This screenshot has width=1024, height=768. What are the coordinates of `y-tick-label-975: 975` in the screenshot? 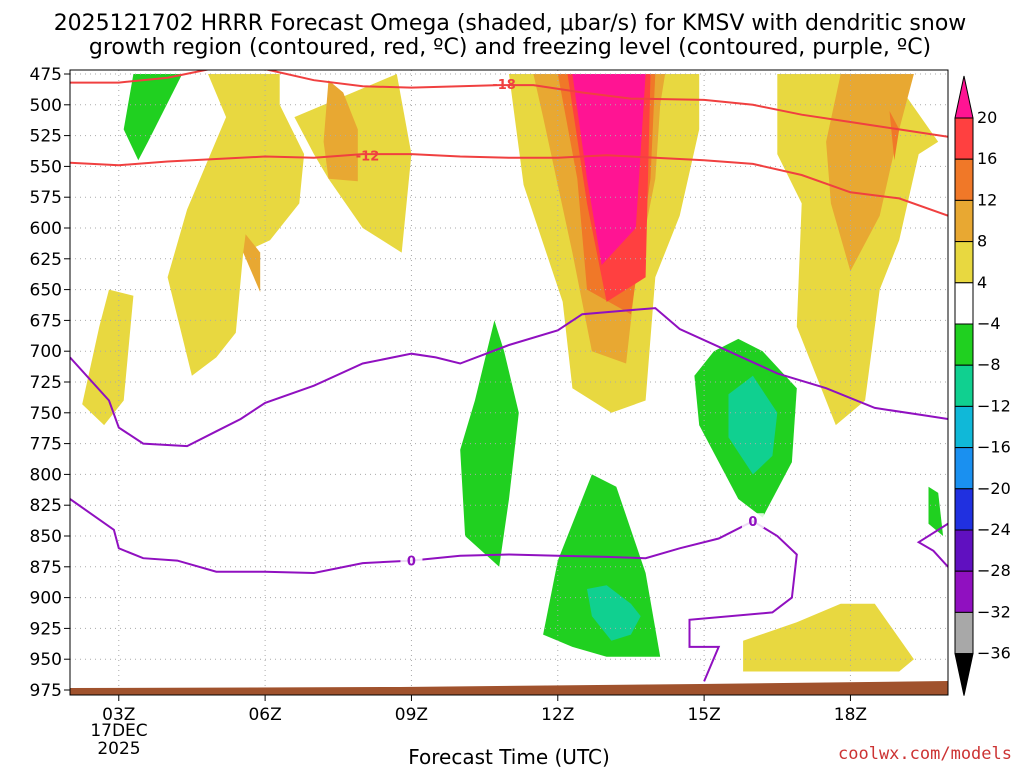 It's located at (46, 691).